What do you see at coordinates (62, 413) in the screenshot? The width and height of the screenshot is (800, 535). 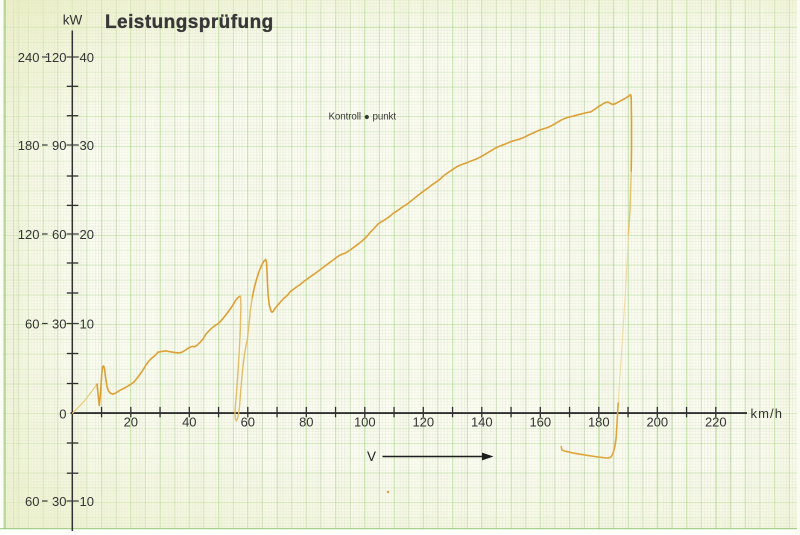 I see `svg-text: 0` at bounding box center [62, 413].